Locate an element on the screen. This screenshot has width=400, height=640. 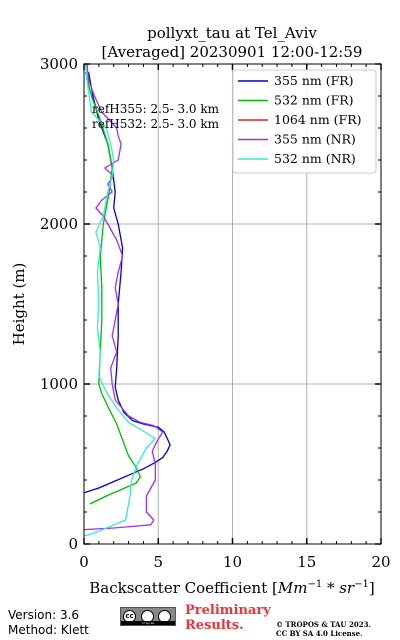
y-axis-label: Height (m) is located at coordinates (19, 304).